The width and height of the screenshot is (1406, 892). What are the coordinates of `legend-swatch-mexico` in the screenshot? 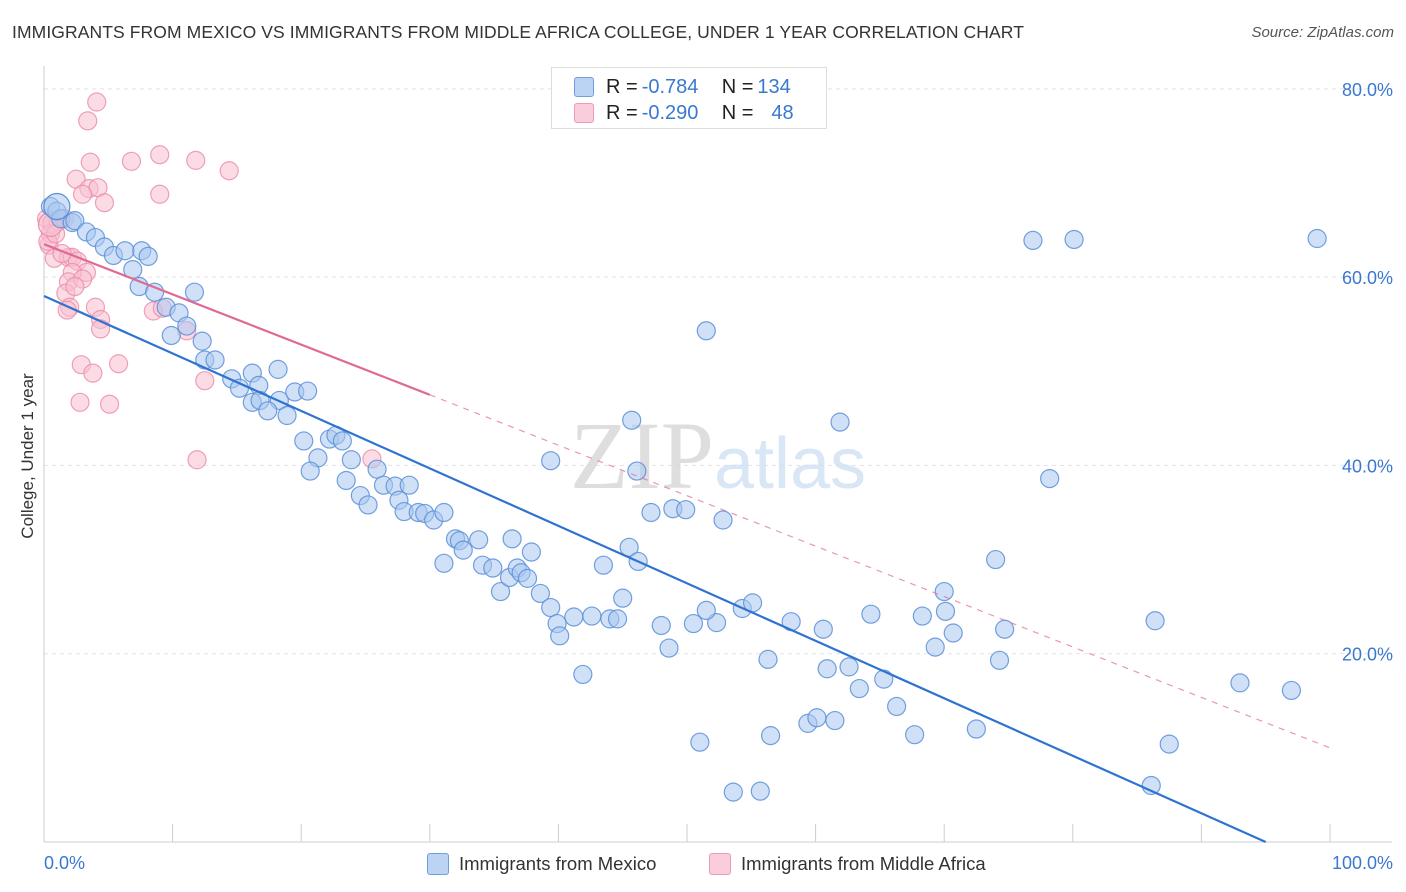 It's located at (584, 87).